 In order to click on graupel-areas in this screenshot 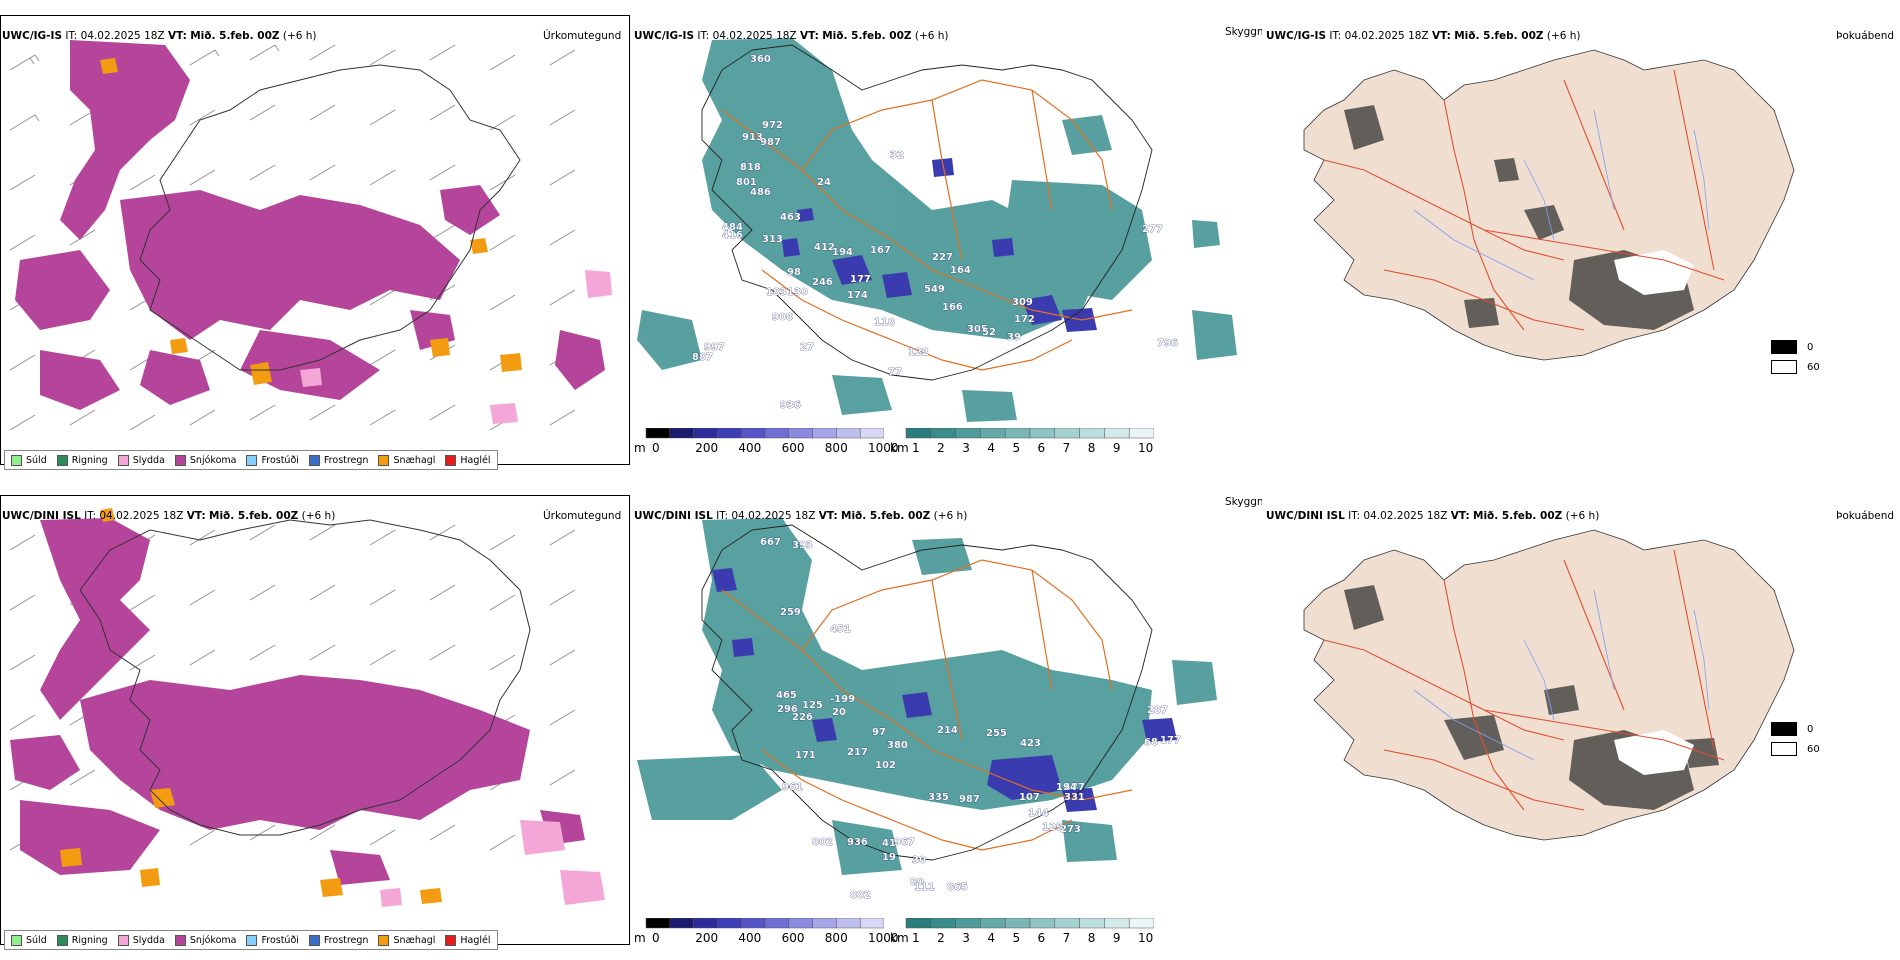, I will do `click(251, 706)`.